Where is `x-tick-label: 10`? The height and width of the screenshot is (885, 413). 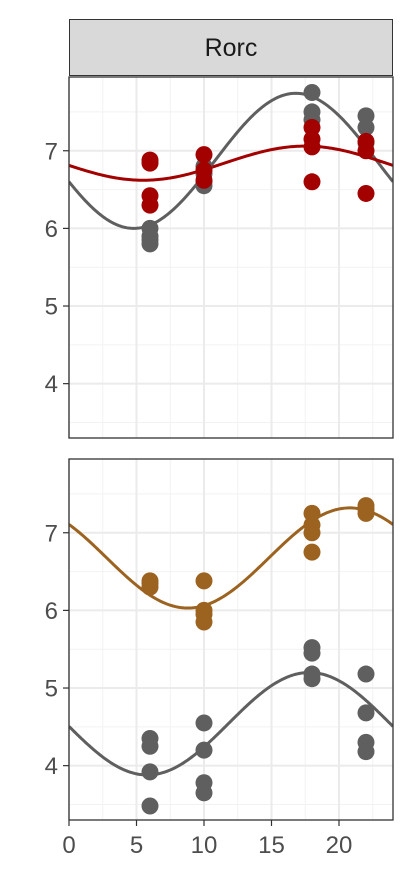
x-tick-label: 10 is located at coordinates (204, 845).